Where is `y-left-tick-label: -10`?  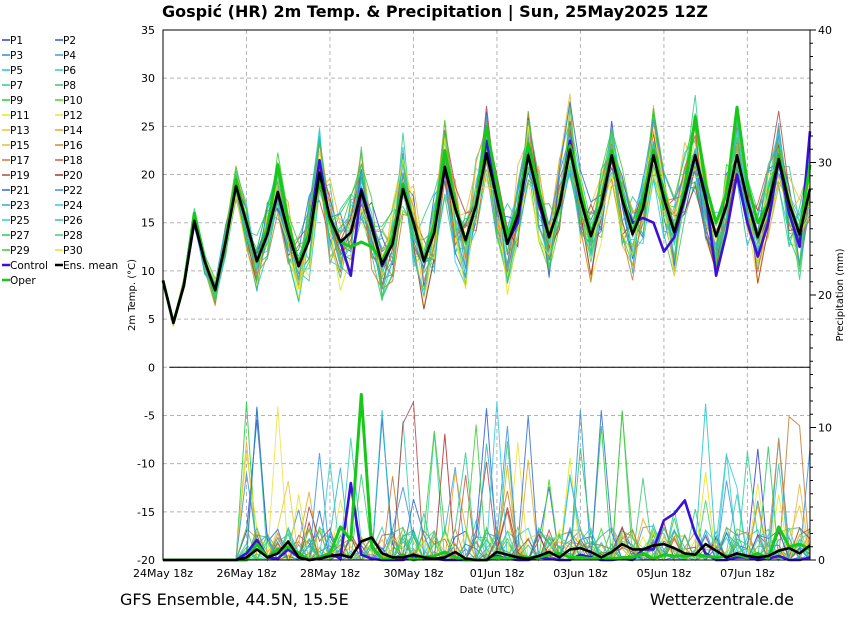 y-left-tick-label: -10 is located at coordinates (146, 464).